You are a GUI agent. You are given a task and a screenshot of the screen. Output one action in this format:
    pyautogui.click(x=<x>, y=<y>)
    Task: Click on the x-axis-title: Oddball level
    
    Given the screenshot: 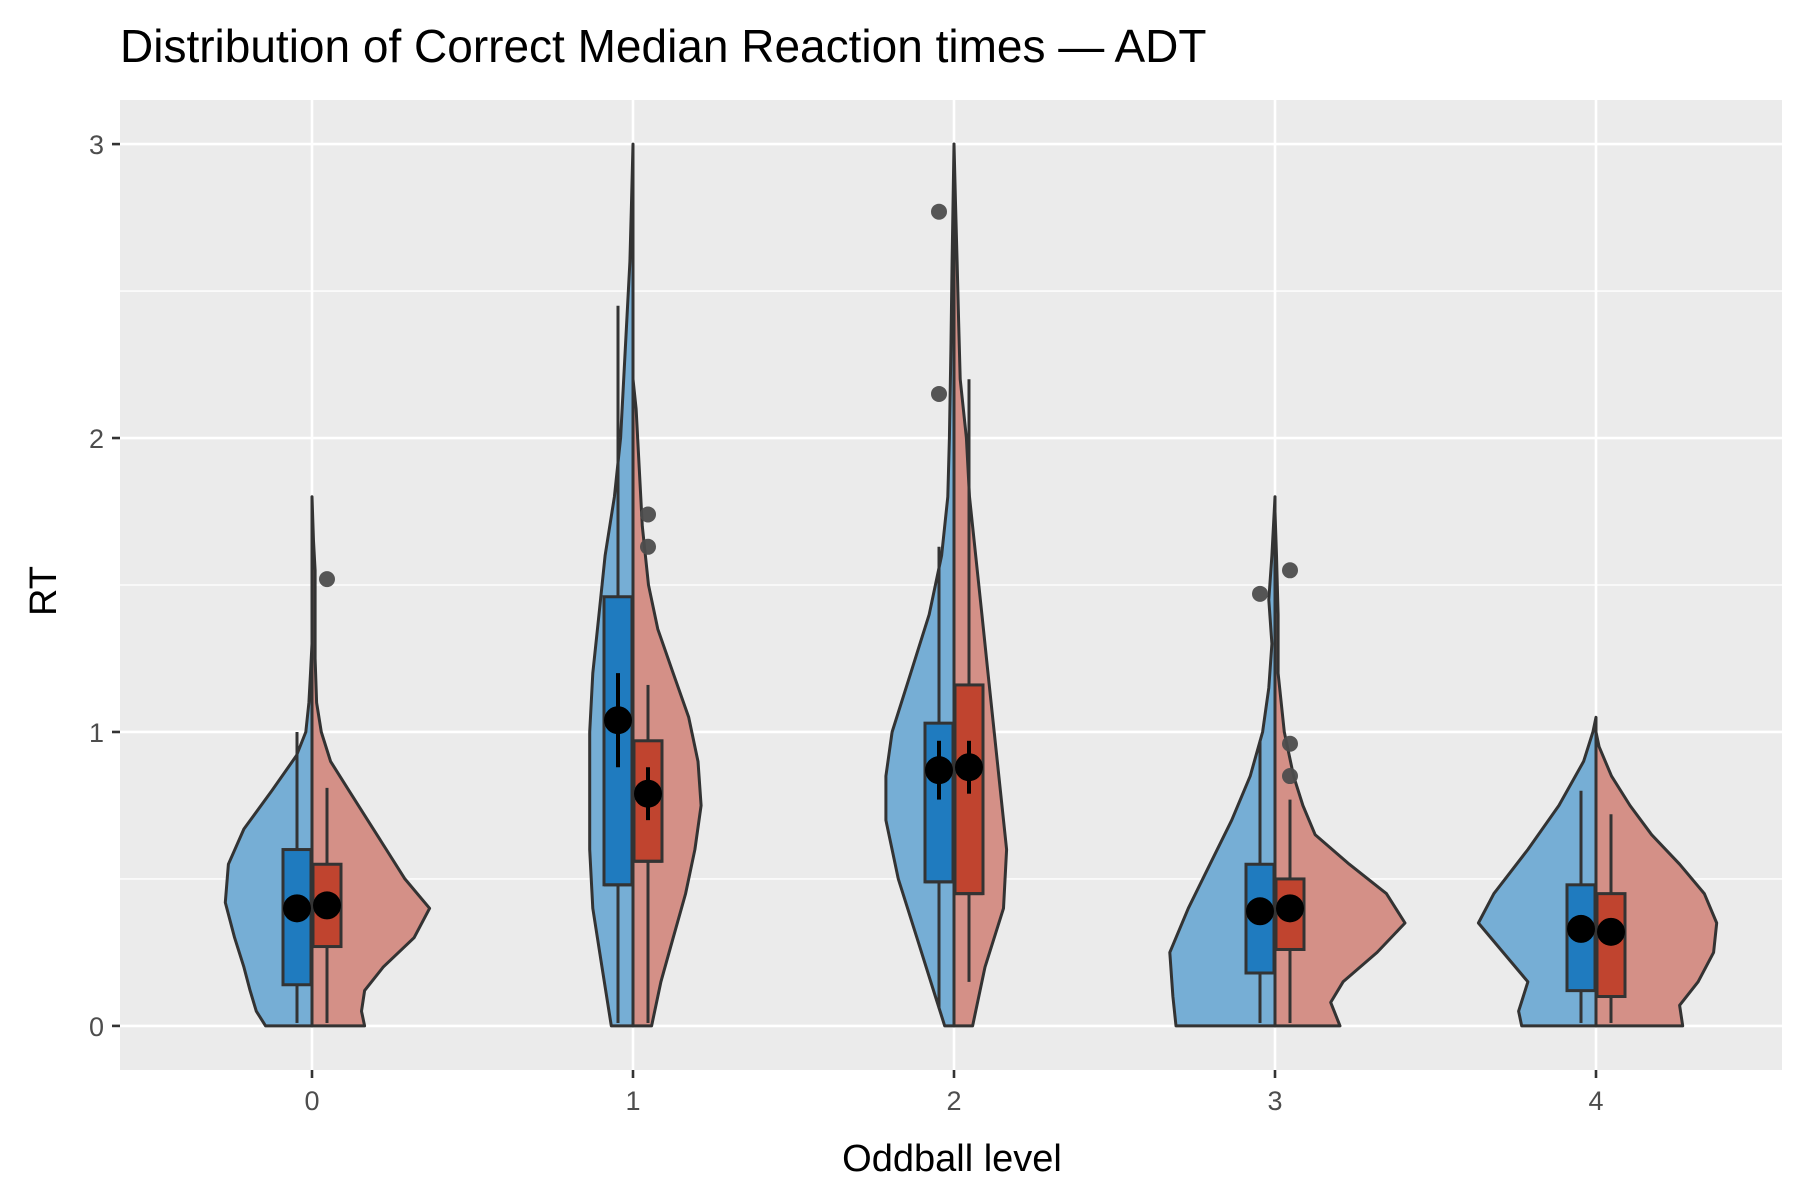 What is the action you would take?
    pyautogui.click(x=952, y=1159)
    